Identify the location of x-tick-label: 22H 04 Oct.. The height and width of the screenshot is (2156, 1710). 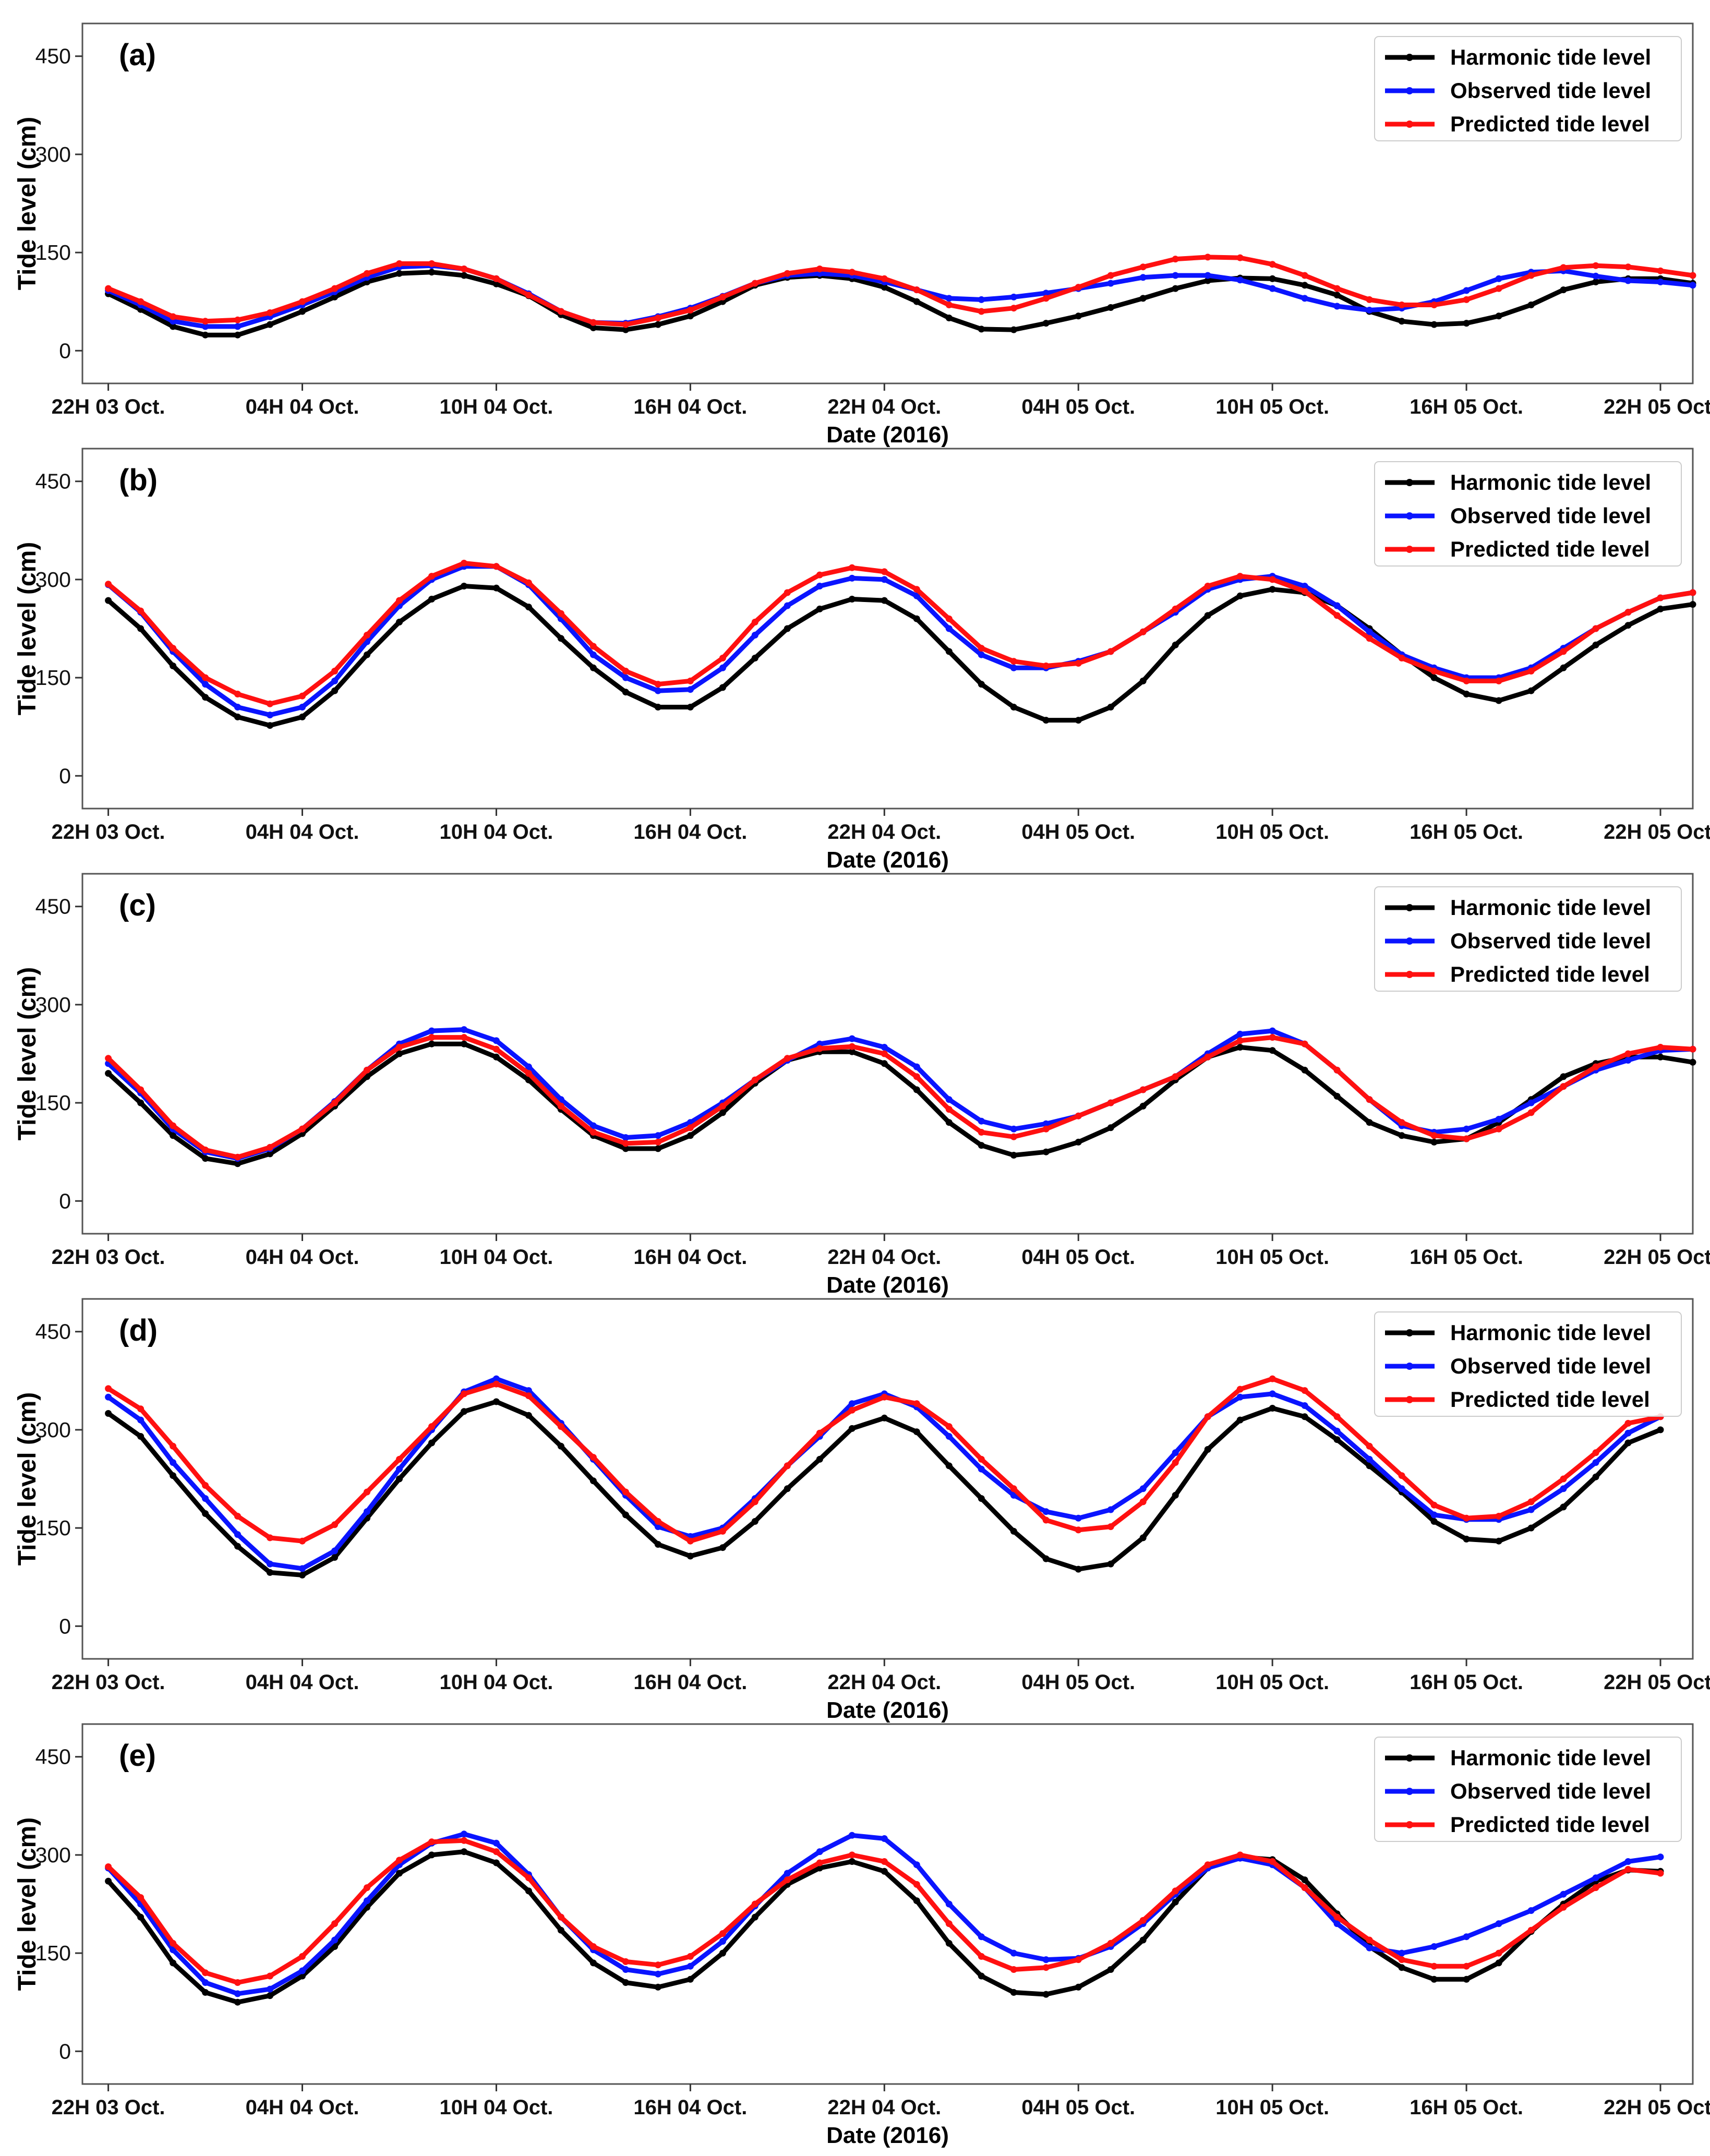
(884, 832).